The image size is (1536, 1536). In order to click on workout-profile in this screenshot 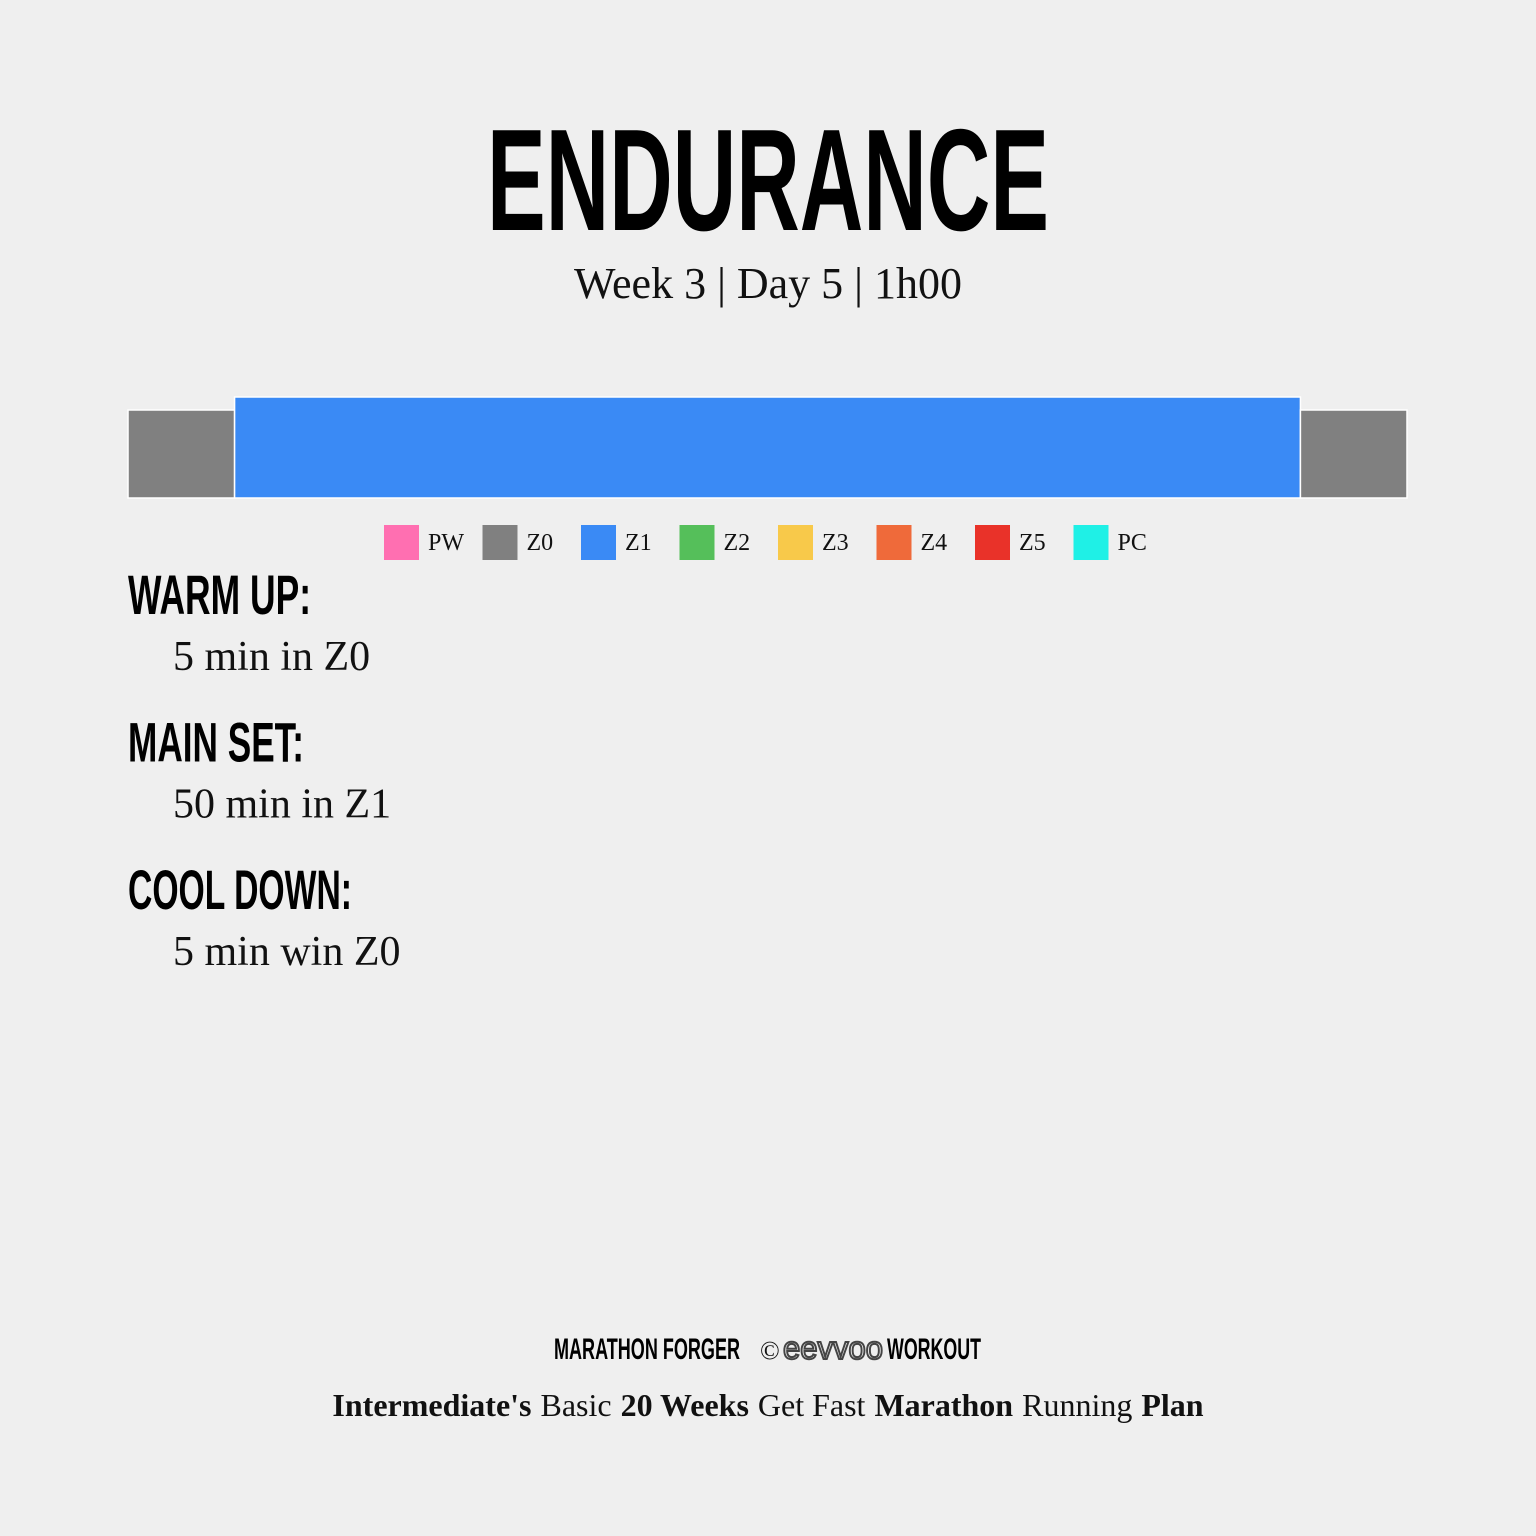, I will do `click(767, 447)`.